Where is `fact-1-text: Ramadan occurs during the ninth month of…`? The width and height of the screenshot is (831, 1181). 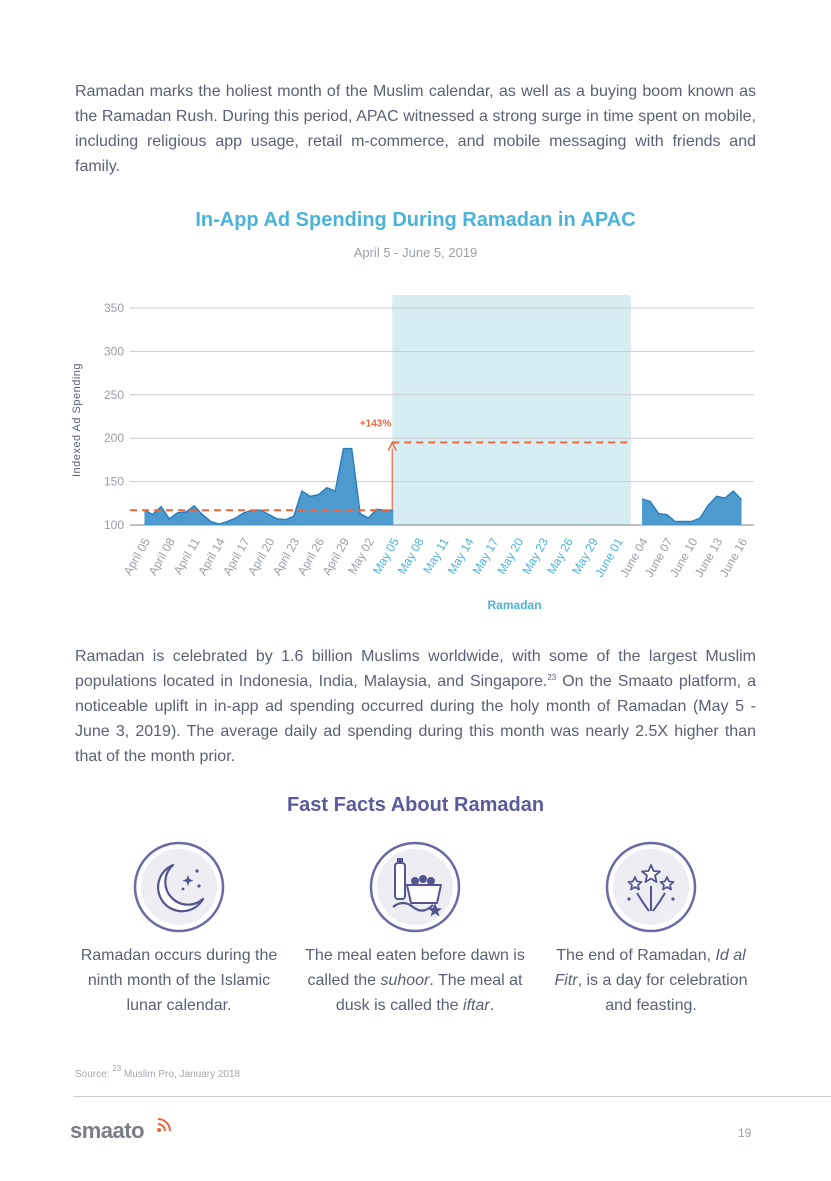 fact-1-text: Ramadan occurs during the ninth month of… is located at coordinates (179, 980).